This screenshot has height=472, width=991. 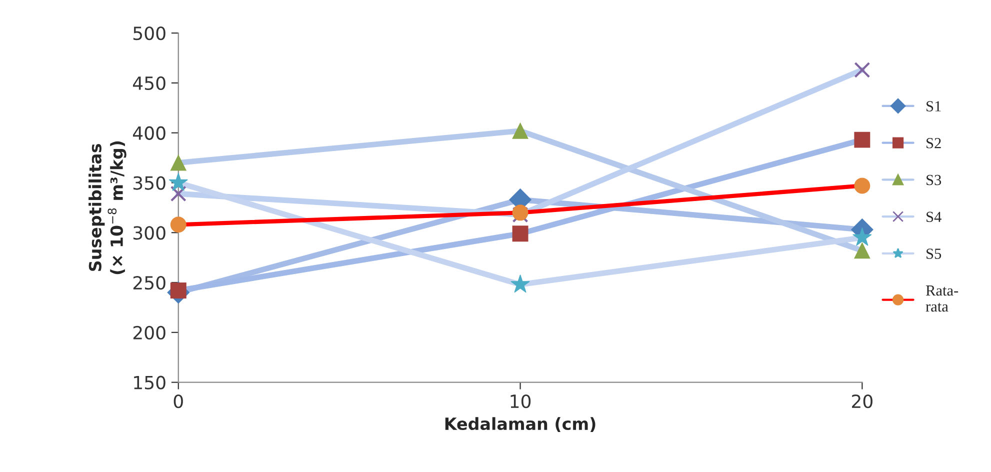 I want to click on y-tick-label: 200, so click(x=149, y=333).